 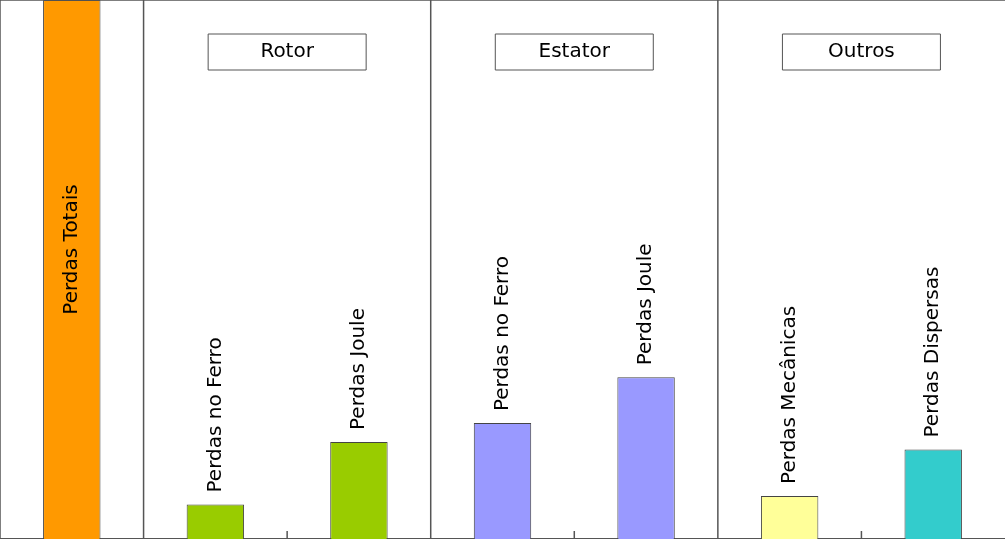 I want to click on annotation: Rotor, so click(x=287, y=50).